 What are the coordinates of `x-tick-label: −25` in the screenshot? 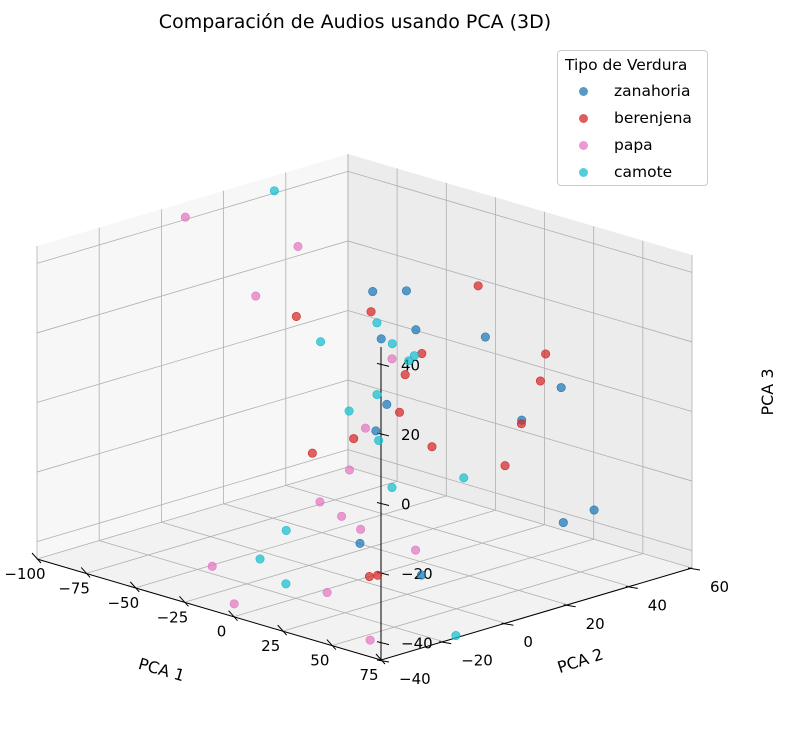 It's located at (173, 617).